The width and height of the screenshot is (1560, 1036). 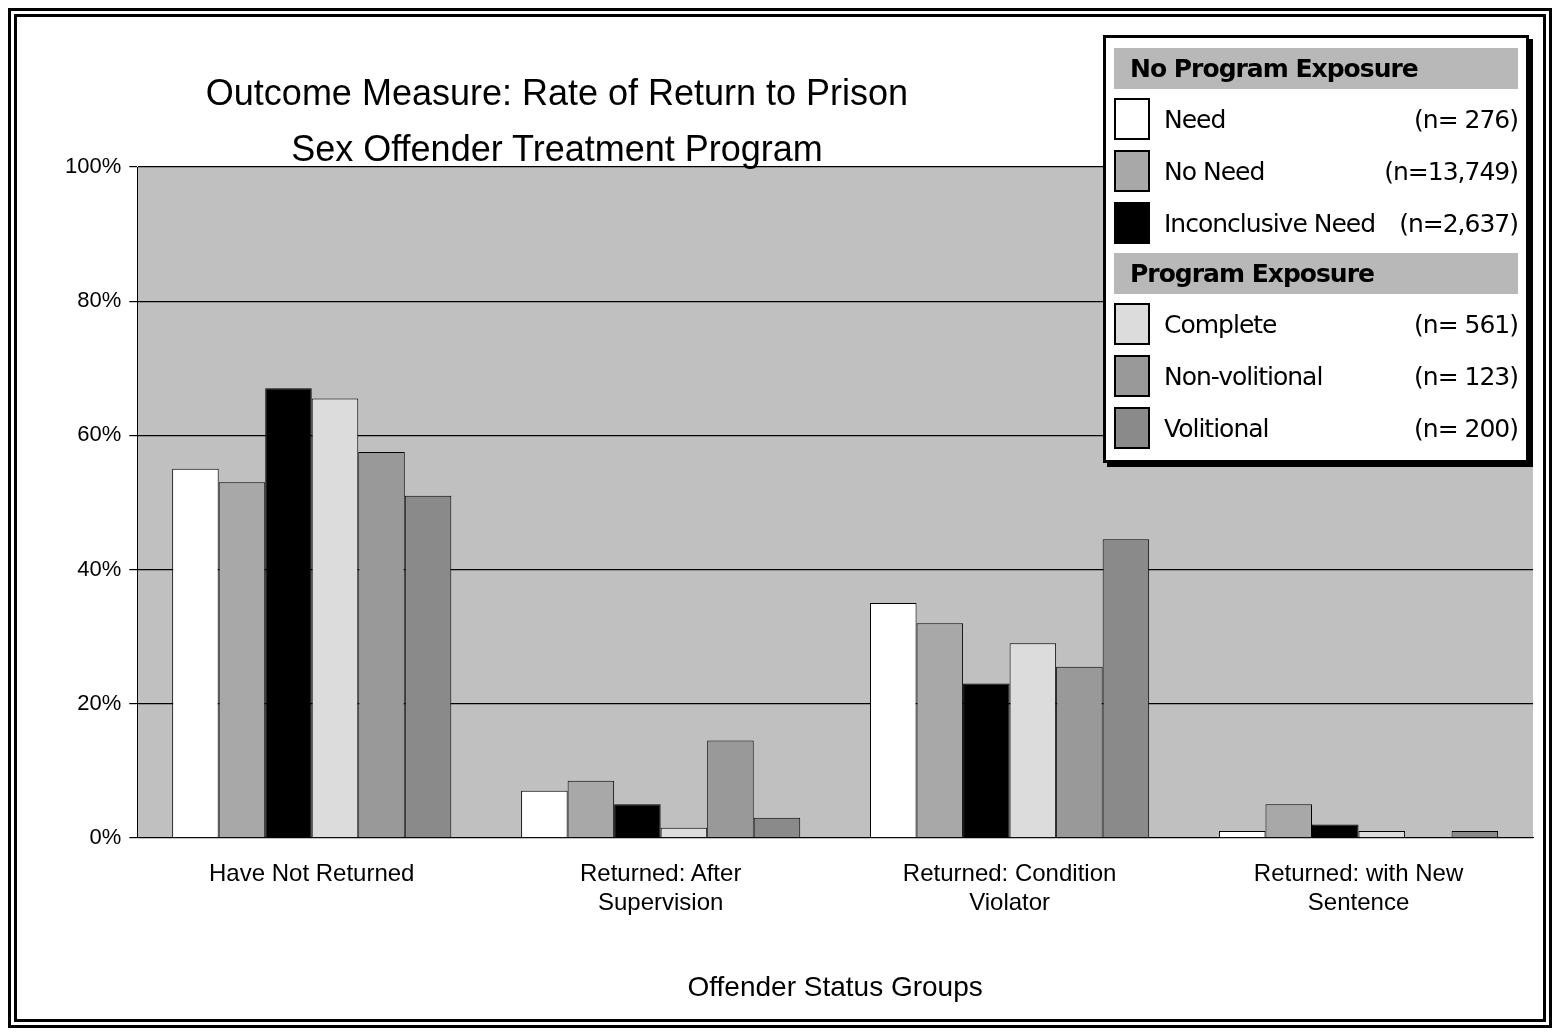 I want to click on y-tick-label: 100%, so click(x=93, y=166).